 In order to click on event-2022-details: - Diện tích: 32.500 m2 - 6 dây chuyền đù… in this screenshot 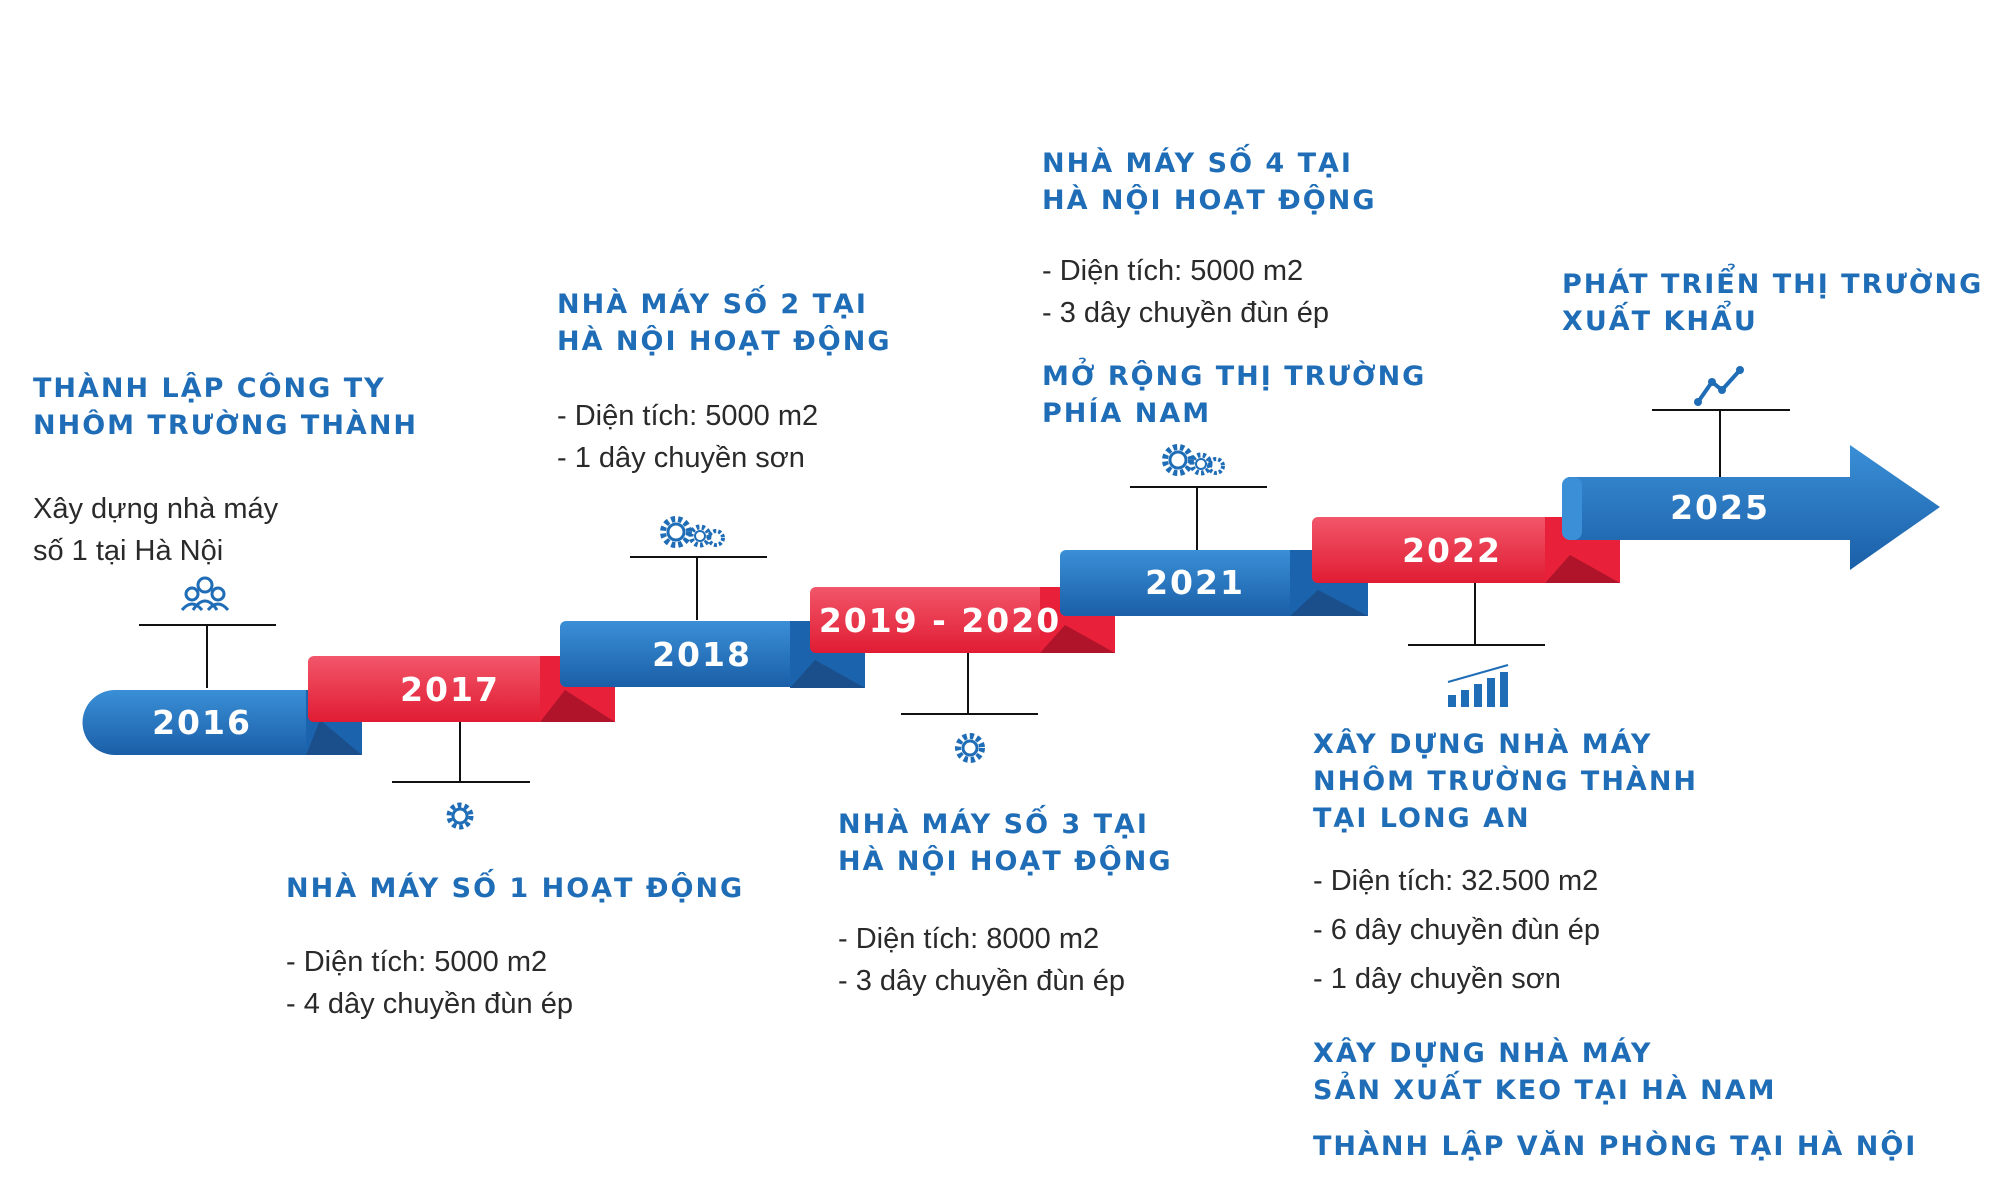, I will do `click(1456, 930)`.